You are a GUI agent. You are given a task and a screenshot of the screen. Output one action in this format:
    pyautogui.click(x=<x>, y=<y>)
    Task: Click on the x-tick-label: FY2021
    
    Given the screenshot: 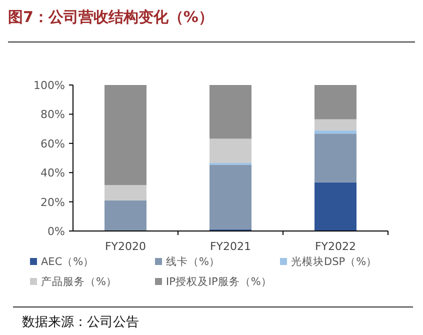 What is the action you would take?
    pyautogui.click(x=231, y=246)
    